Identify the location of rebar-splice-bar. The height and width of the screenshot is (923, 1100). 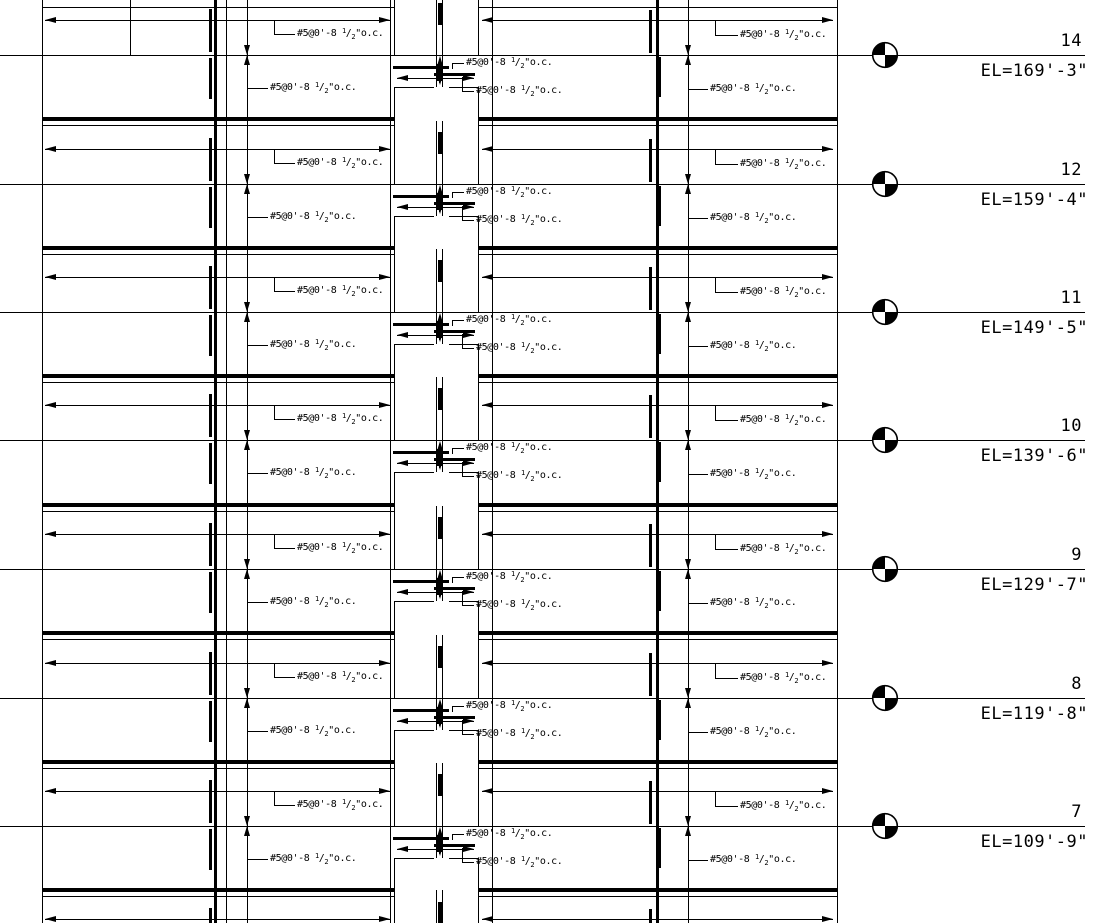
(454, 203).